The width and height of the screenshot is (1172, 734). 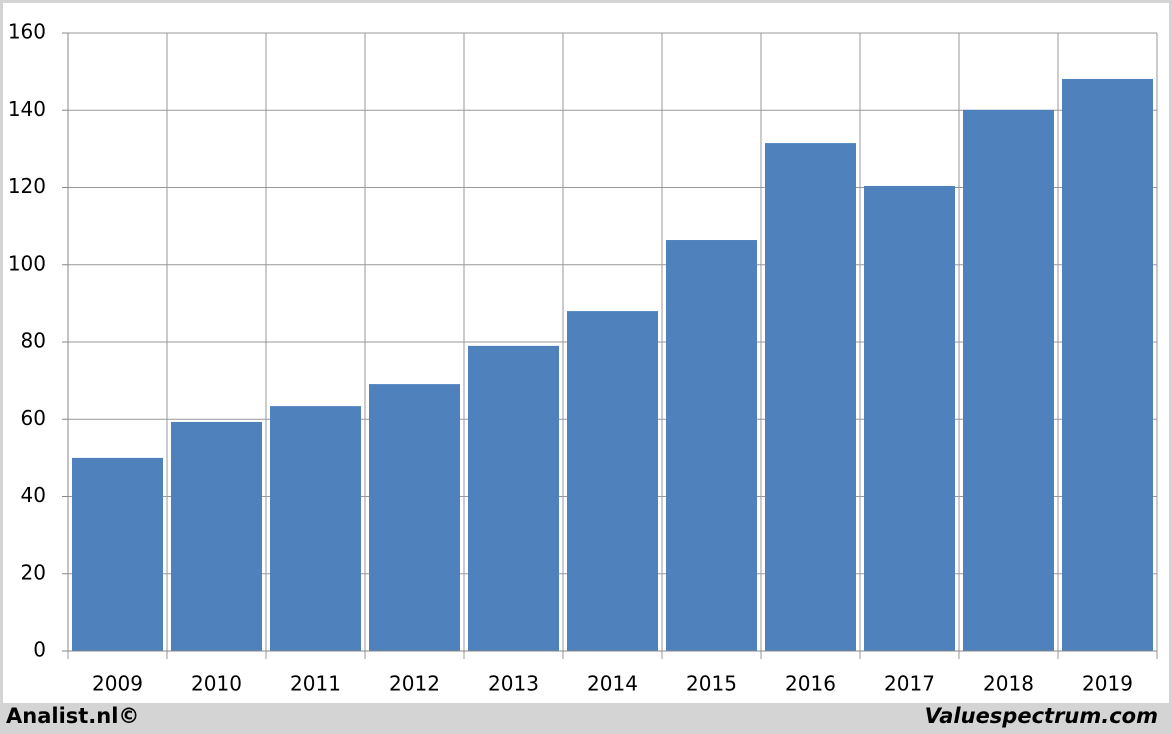 I want to click on x-tick-label: 2019, so click(x=1107, y=684).